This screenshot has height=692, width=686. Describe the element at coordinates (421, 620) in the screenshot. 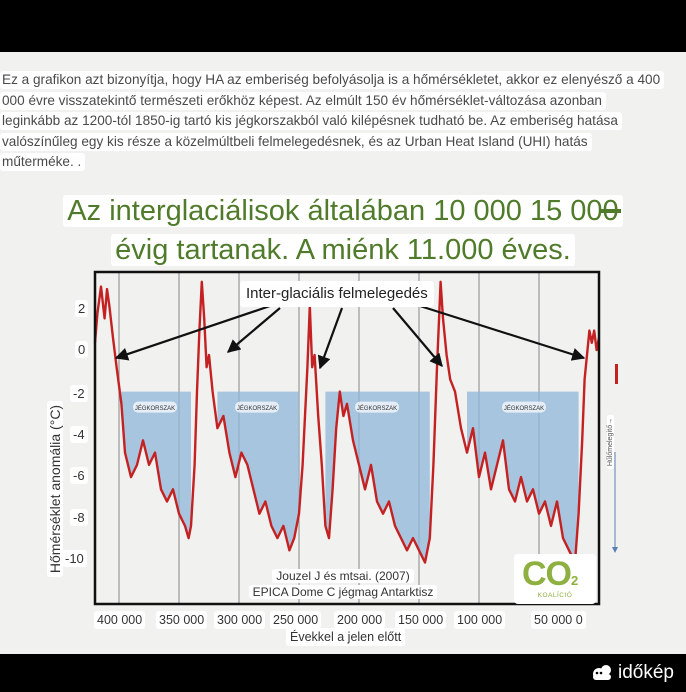

I see `x-tick-label: 150 000` at that location.